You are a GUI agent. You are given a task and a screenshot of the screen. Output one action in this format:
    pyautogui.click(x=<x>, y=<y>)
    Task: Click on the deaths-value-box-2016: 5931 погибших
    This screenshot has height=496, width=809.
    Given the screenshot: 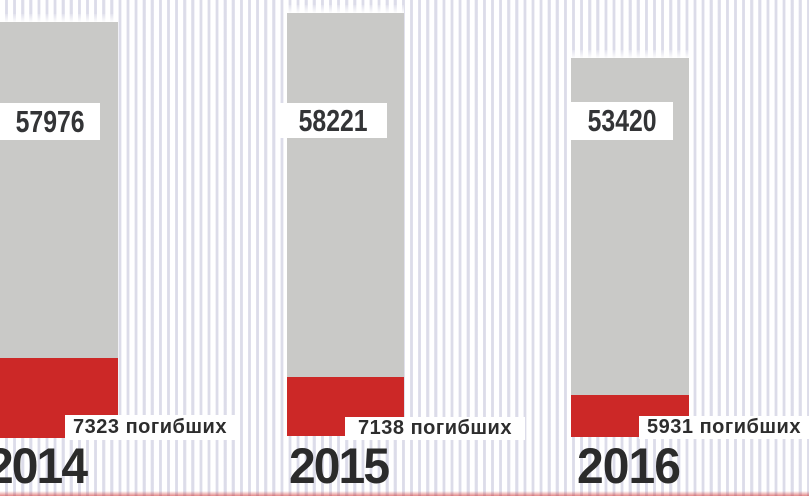 What is the action you would take?
    pyautogui.click(x=724, y=427)
    